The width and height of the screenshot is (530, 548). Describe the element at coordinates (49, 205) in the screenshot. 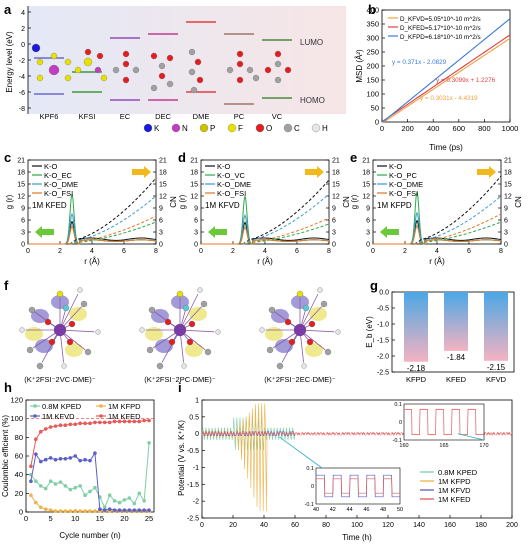

I see `rdf-condition-label: 1M KFED` at that location.